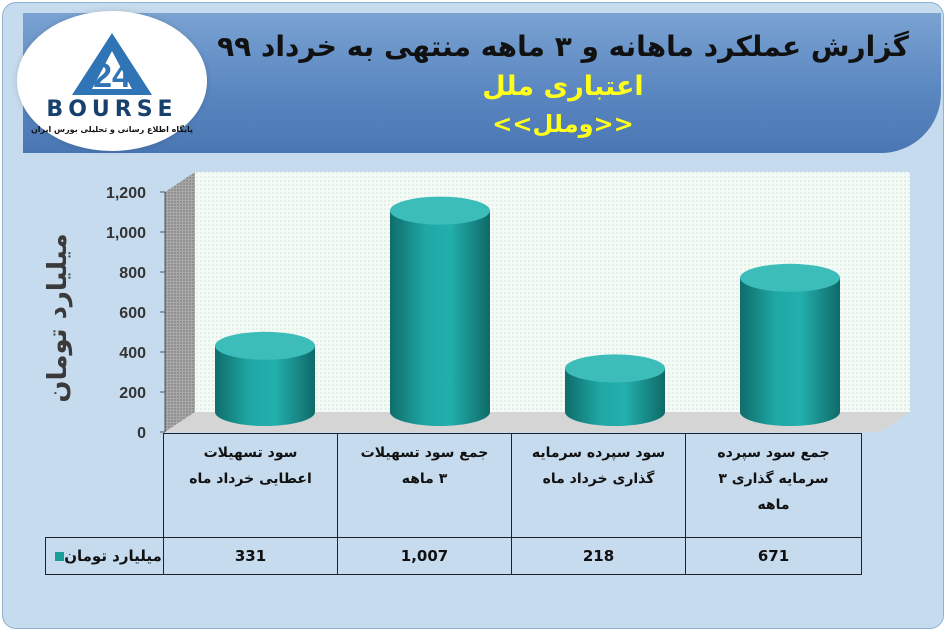  I want to click on logo-brand: BOURSE, so click(112, 109).